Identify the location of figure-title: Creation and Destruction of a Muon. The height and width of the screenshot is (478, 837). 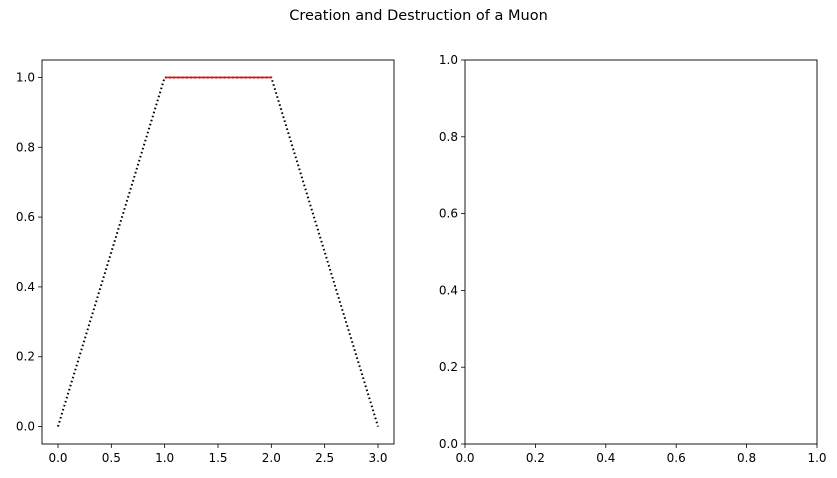
(418, 16).